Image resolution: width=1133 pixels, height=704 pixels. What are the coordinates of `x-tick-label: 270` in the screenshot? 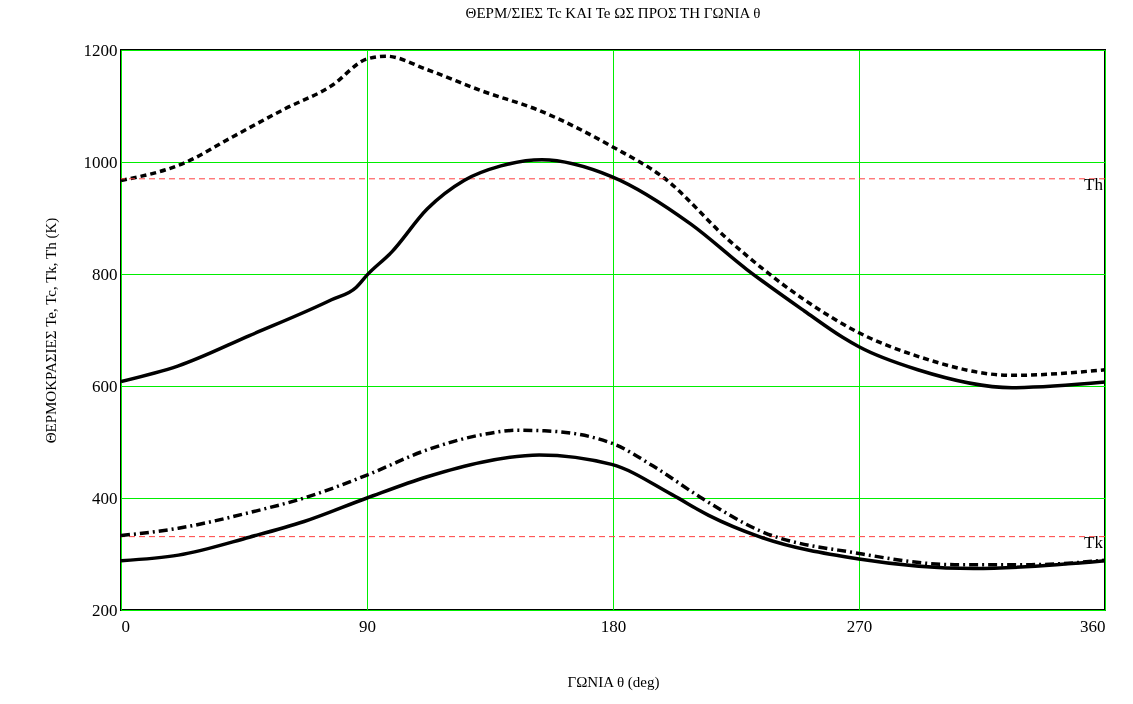 It's located at (859, 626).